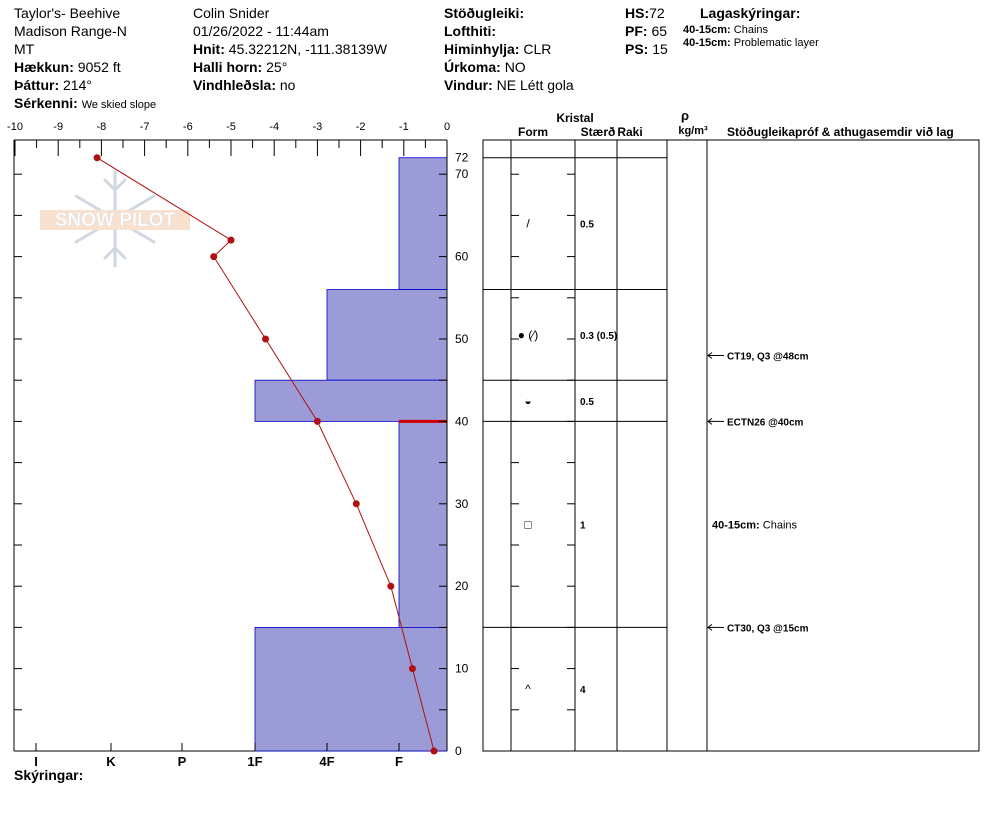  I want to click on height-tick-label-1: 70, so click(462, 174).